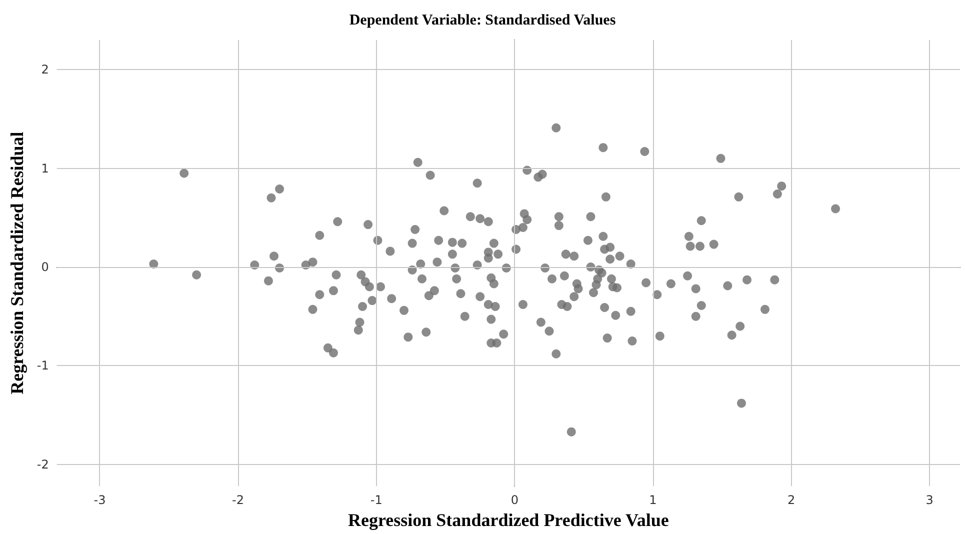 The height and width of the screenshot is (534, 965). Describe the element at coordinates (45, 168) in the screenshot. I see `y-tick-label: 1` at that location.